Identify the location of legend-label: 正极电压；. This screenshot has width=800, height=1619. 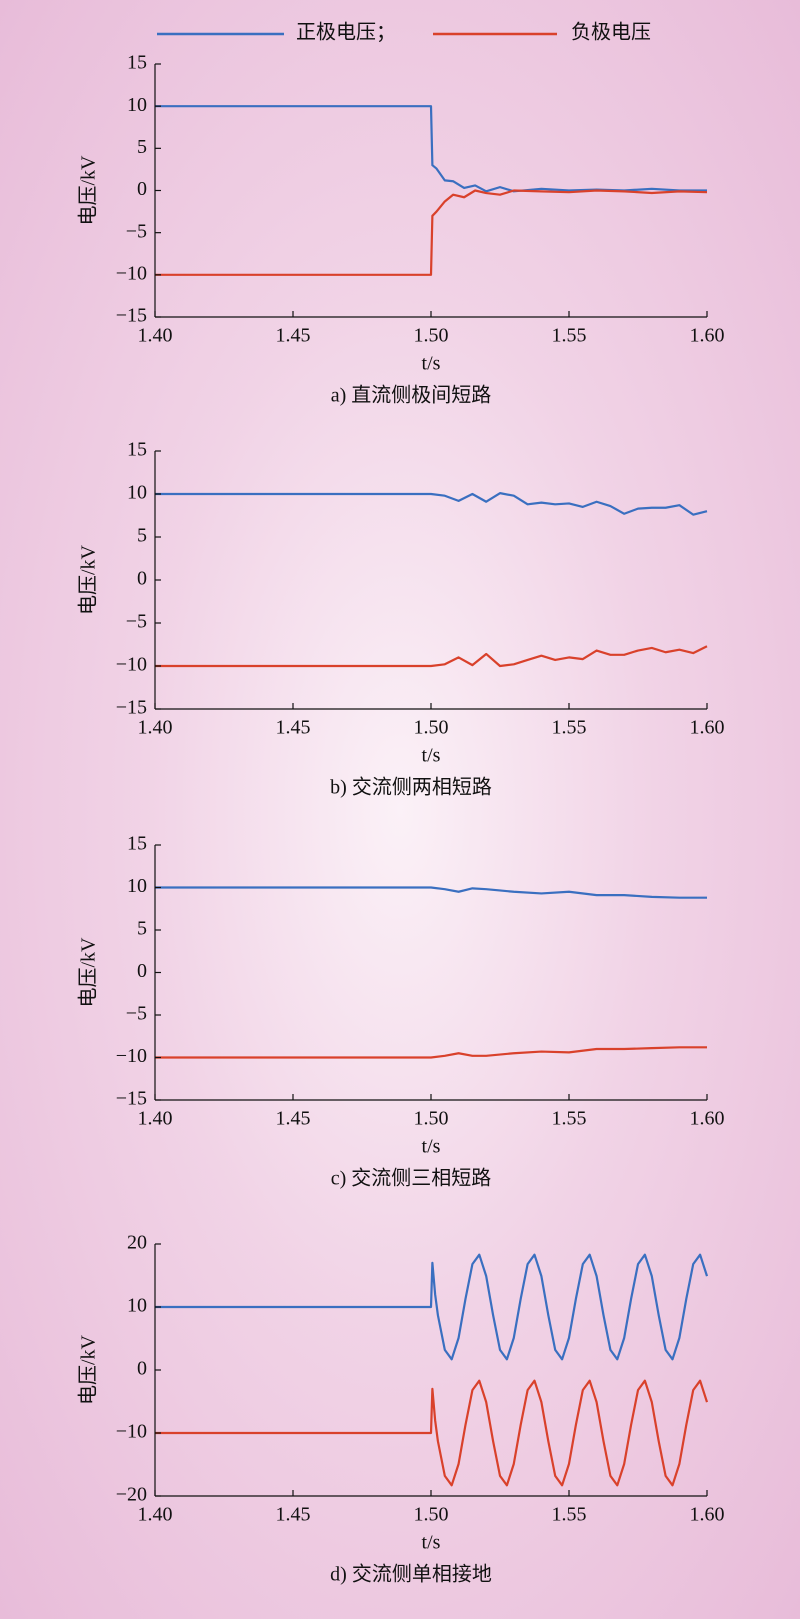
(346, 32).